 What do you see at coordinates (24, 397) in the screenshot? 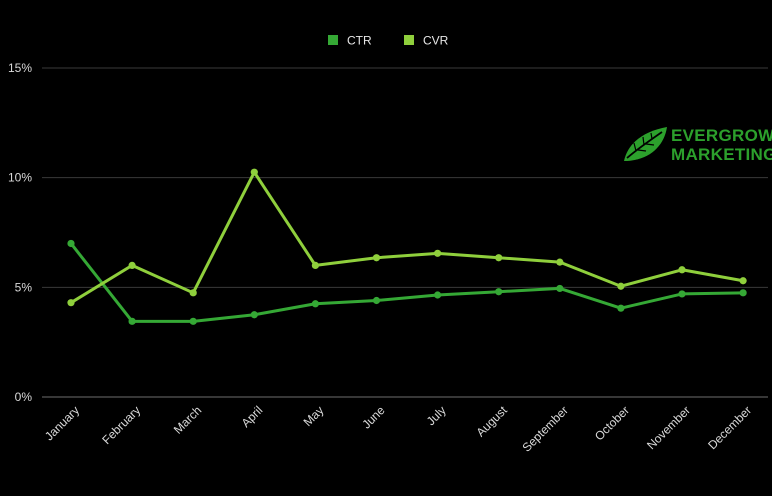
I see `y-tick-label: 0%` at bounding box center [24, 397].